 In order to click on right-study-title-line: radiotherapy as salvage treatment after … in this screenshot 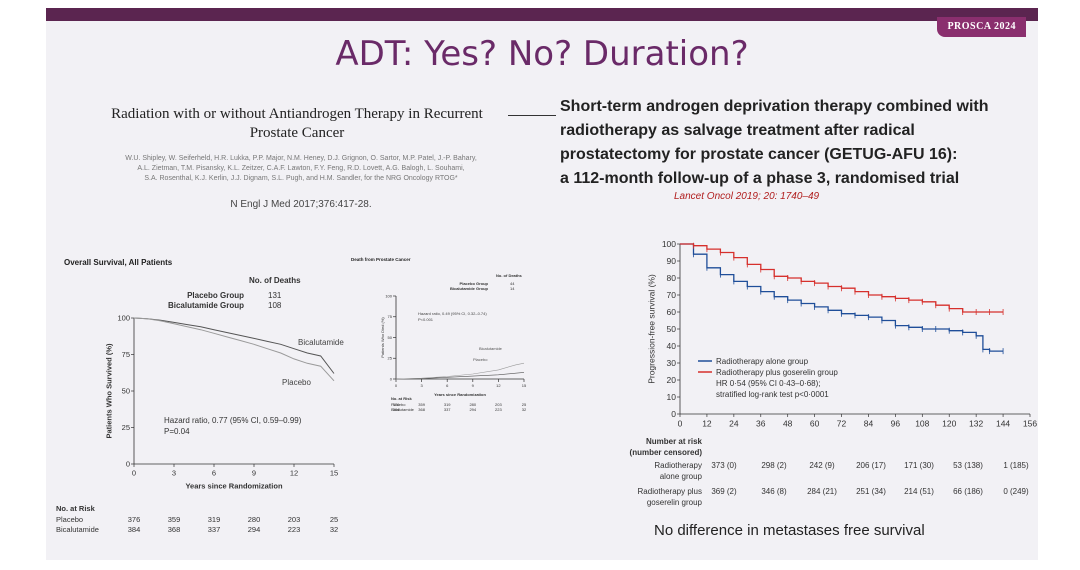, I will do `click(737, 130)`.